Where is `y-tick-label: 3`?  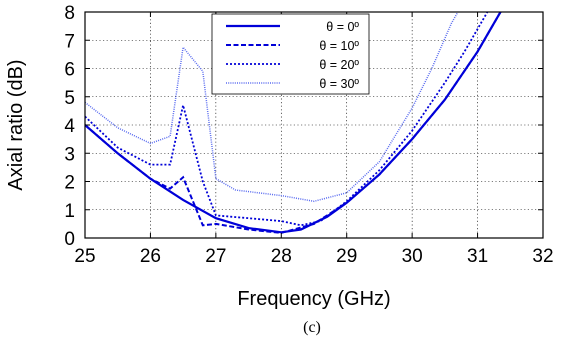
y-tick-label: 3 is located at coordinates (69, 154).